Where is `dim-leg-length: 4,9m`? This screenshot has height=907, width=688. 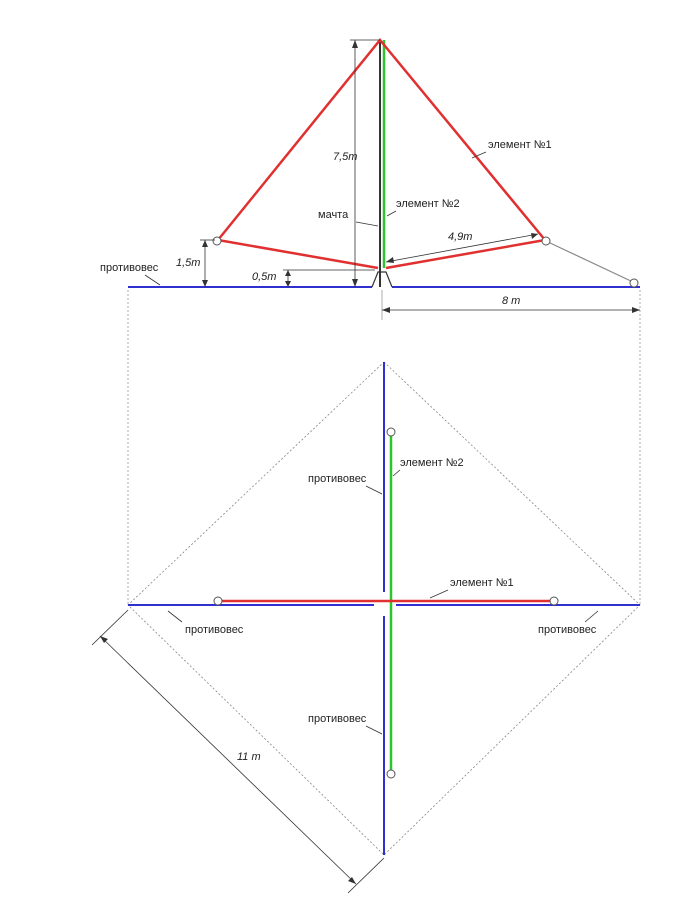 dim-leg-length: 4,9m is located at coordinates (460, 237).